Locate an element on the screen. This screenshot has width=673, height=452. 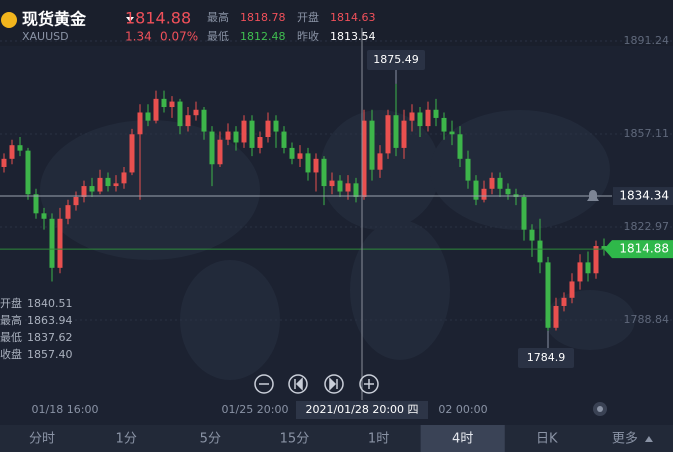
alert-price-box is located at coordinates (643, 196).